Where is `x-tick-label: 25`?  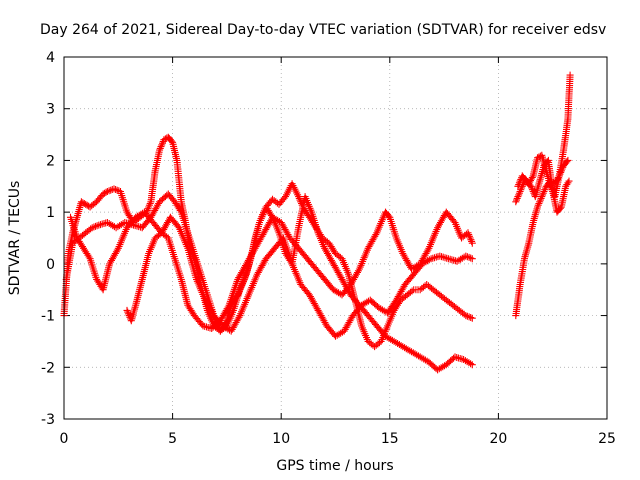
x-tick-label: 25 is located at coordinates (607, 439).